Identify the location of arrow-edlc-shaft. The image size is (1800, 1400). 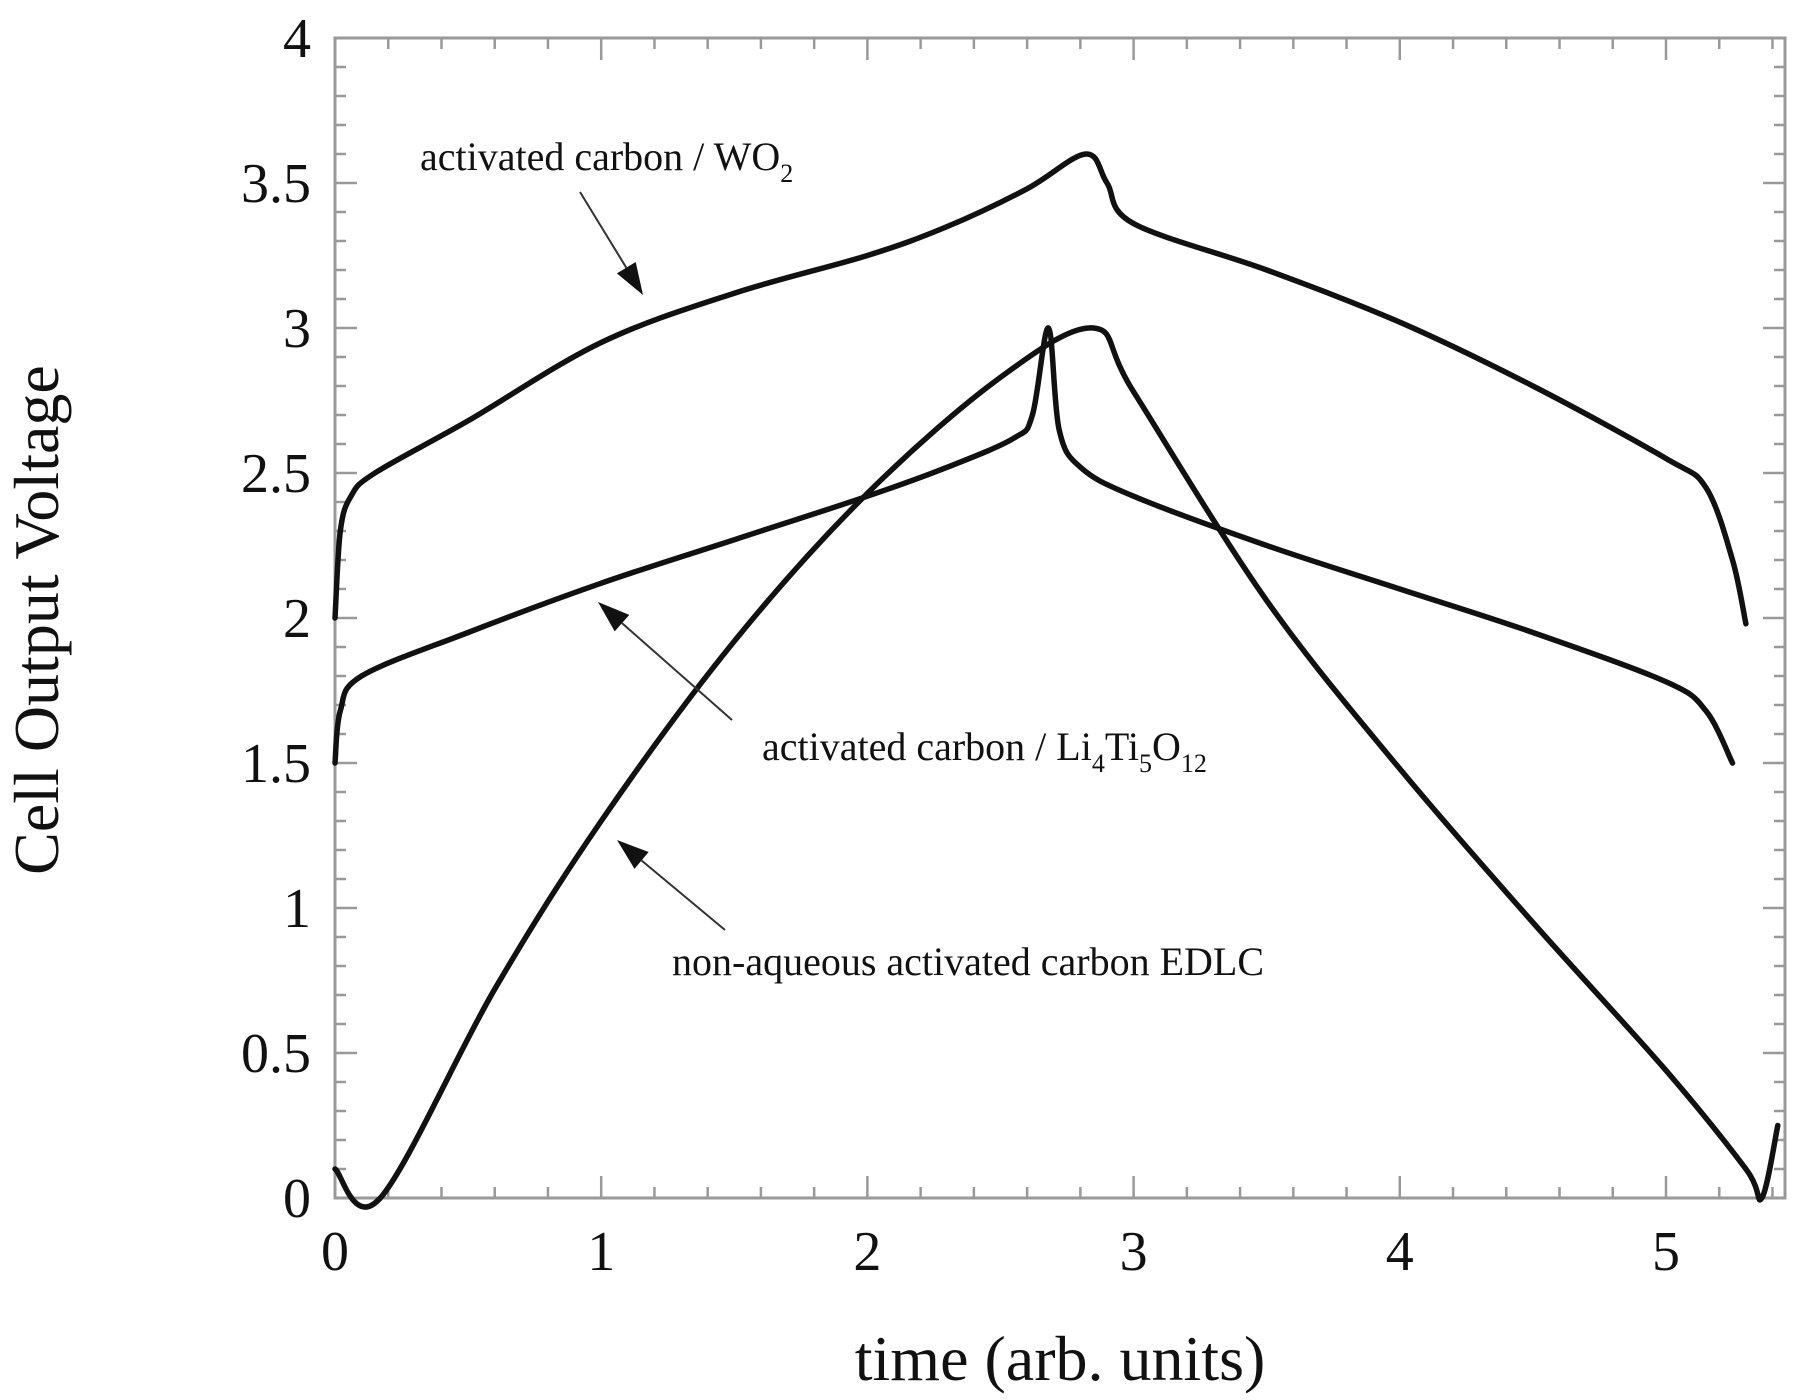
(683, 895).